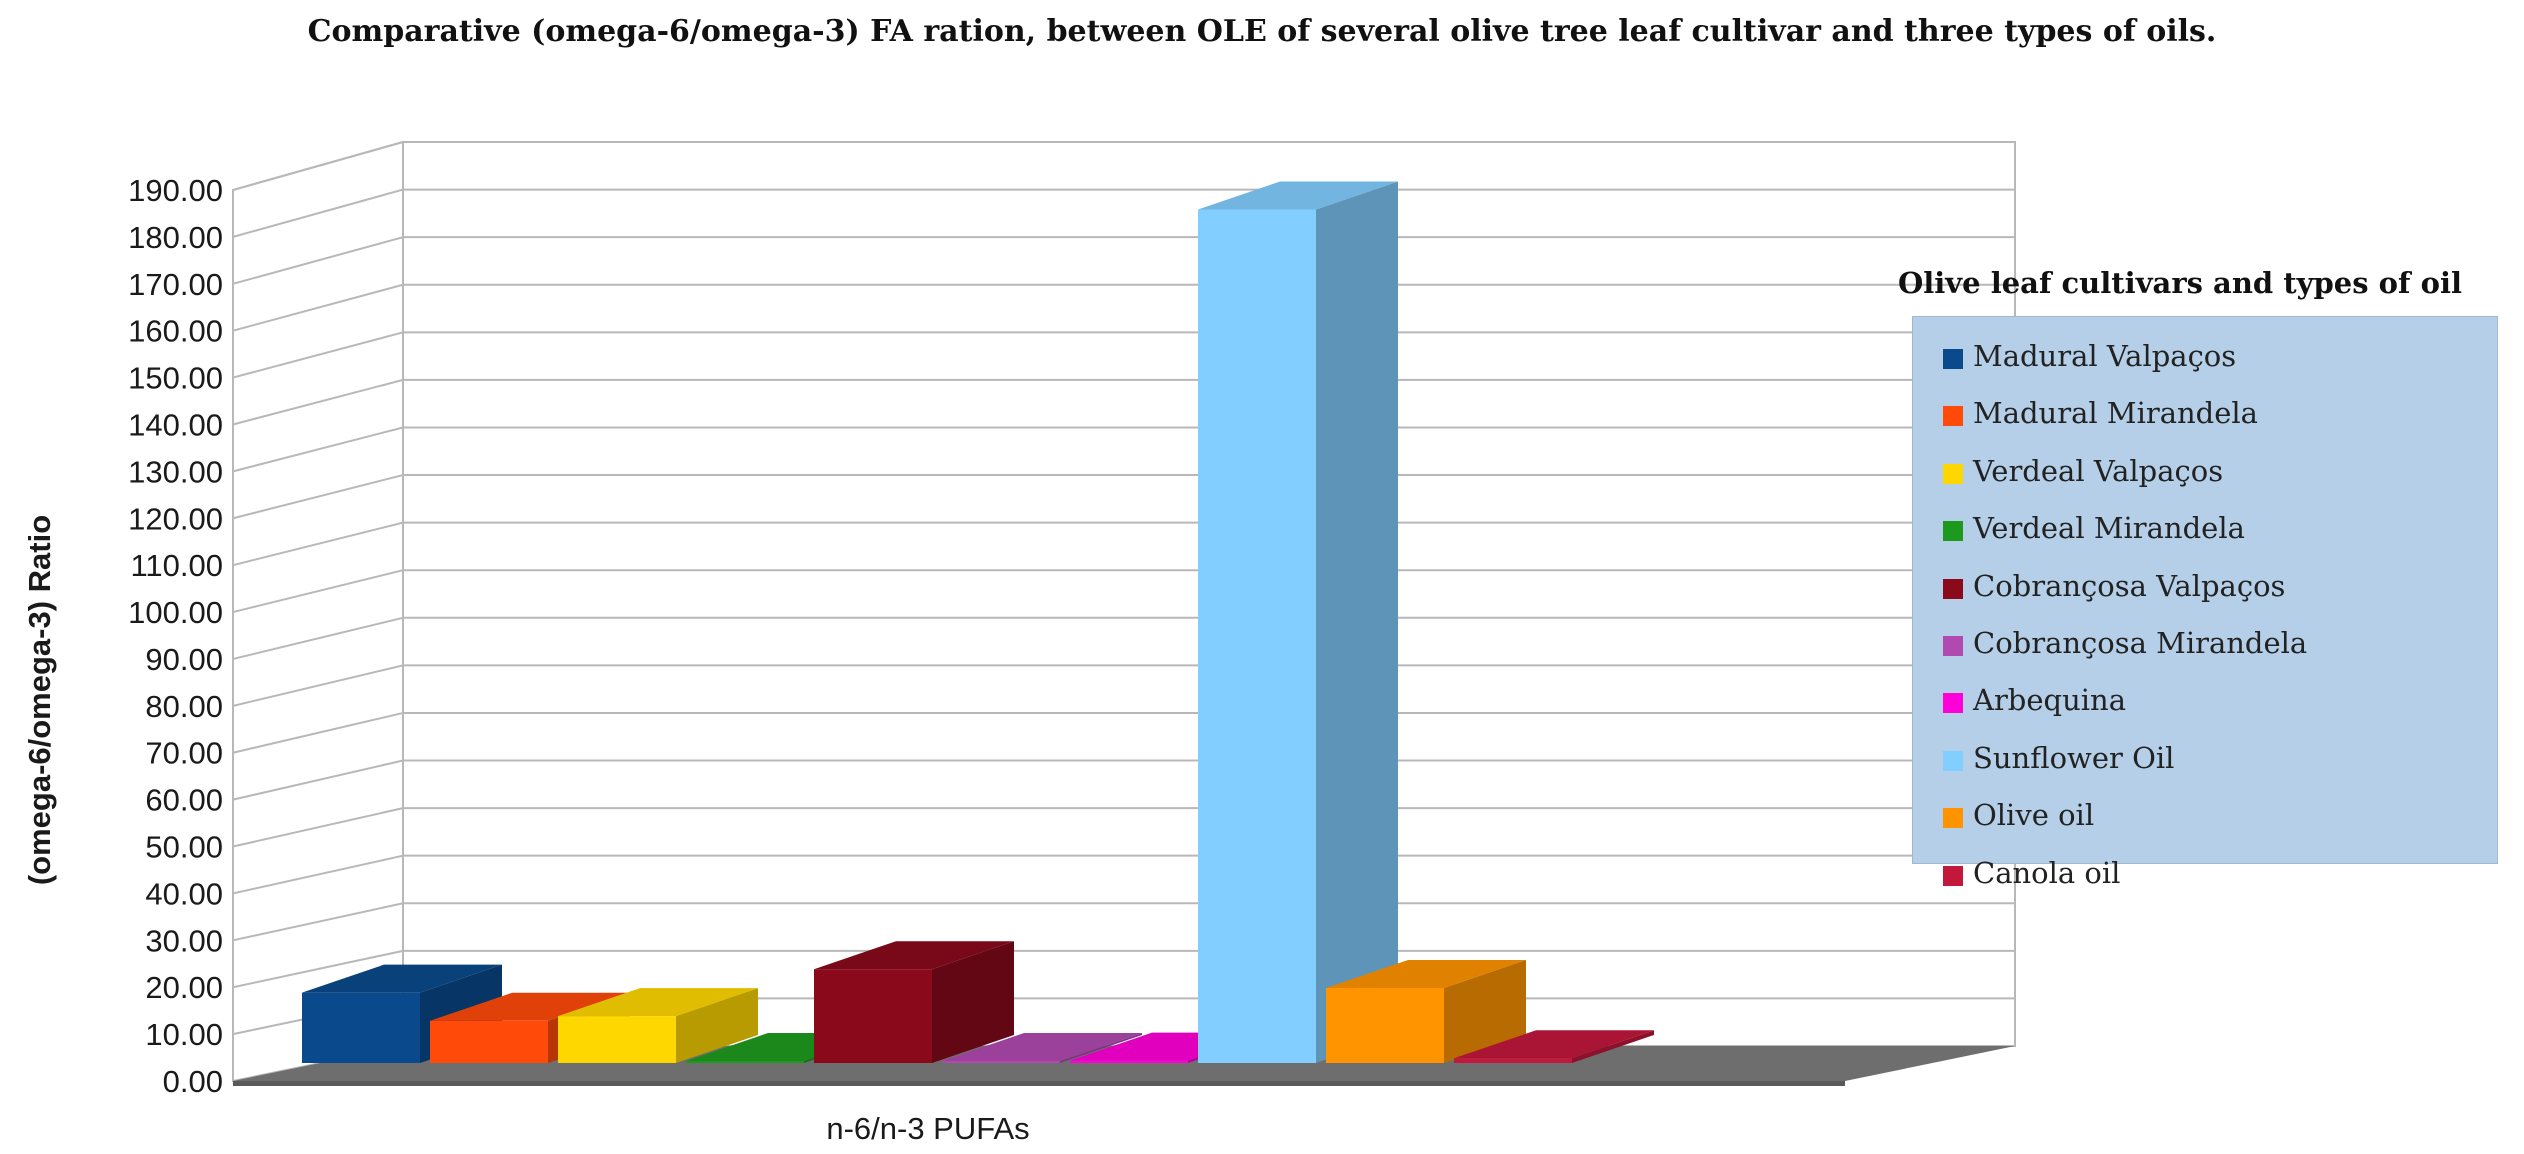  I want to click on legend-title: Olive leaf cultivars and types of oil, so click(2180, 283).